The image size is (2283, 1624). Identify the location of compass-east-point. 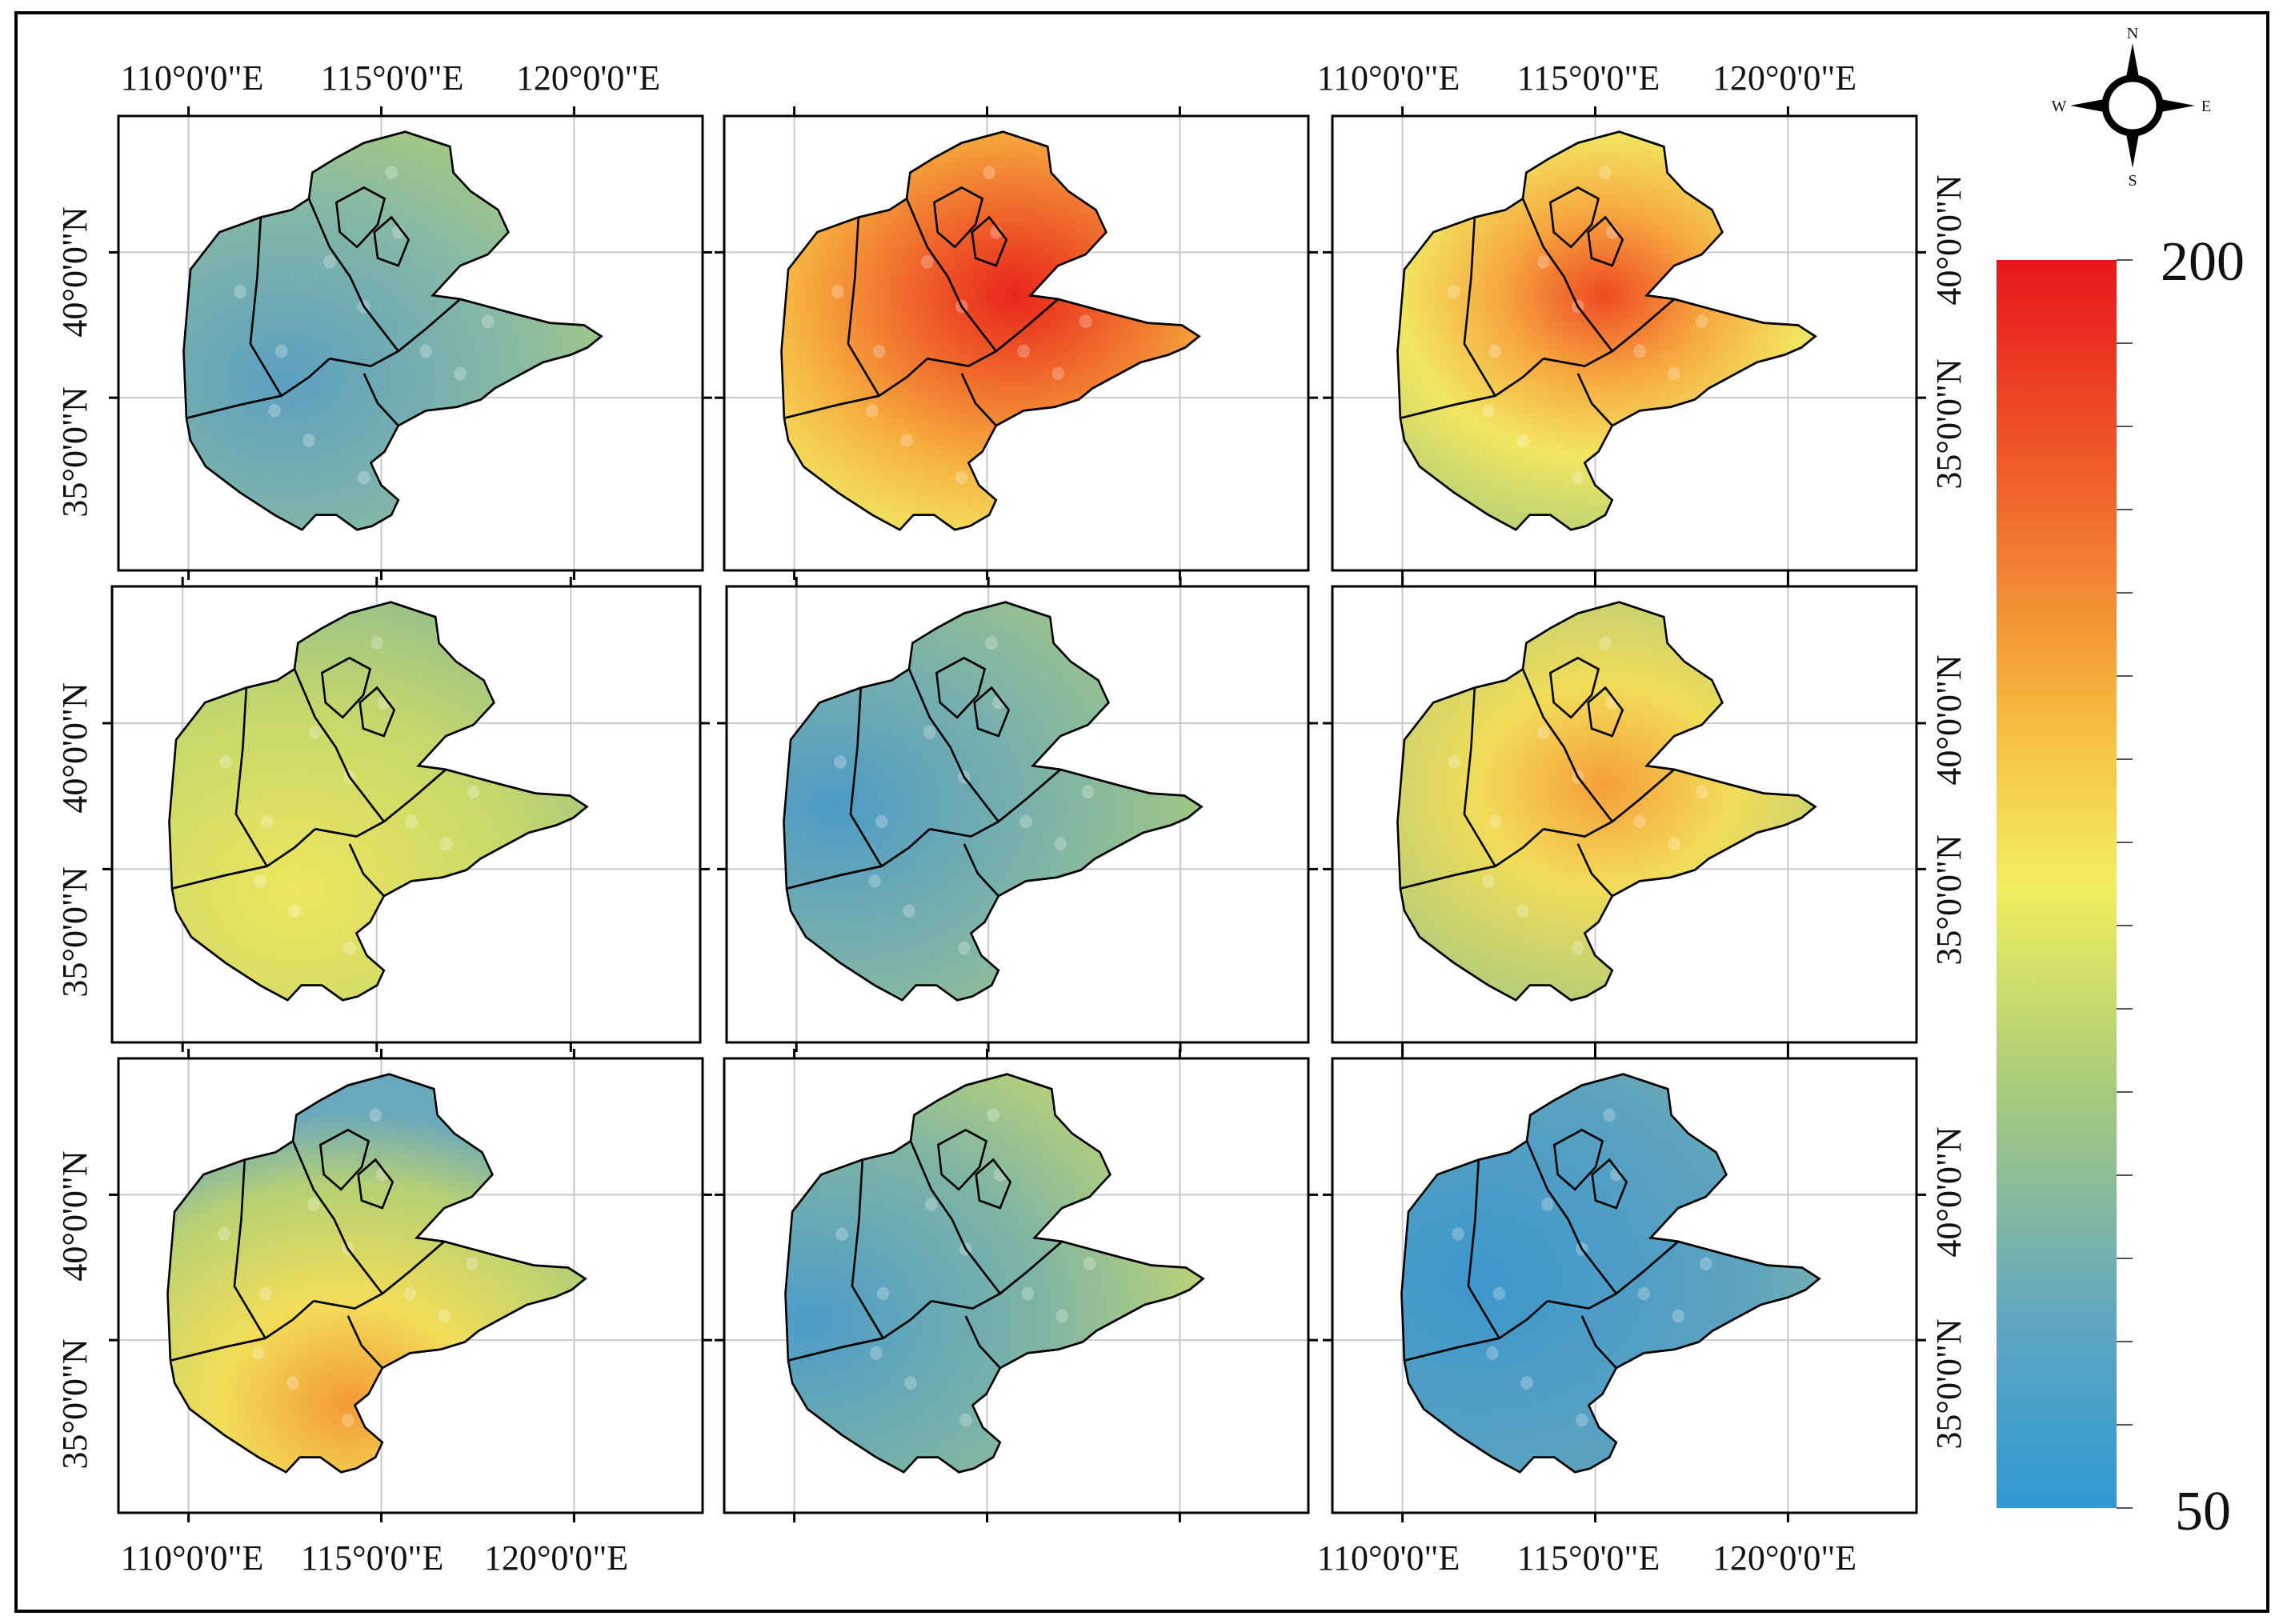
(2176, 105).